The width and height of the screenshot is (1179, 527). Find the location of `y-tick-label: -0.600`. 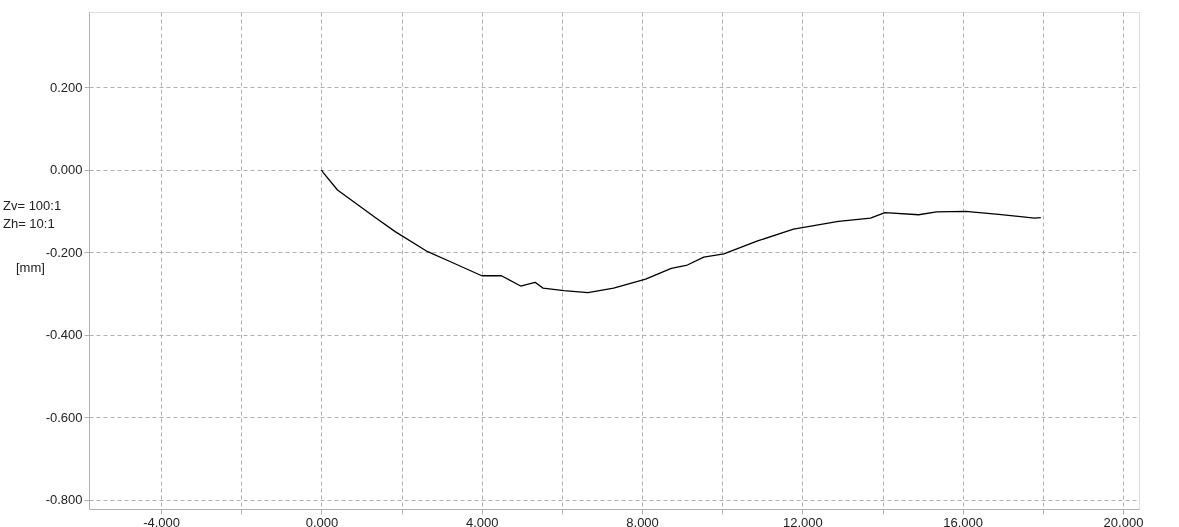

y-tick-label: -0.600 is located at coordinates (64, 417).